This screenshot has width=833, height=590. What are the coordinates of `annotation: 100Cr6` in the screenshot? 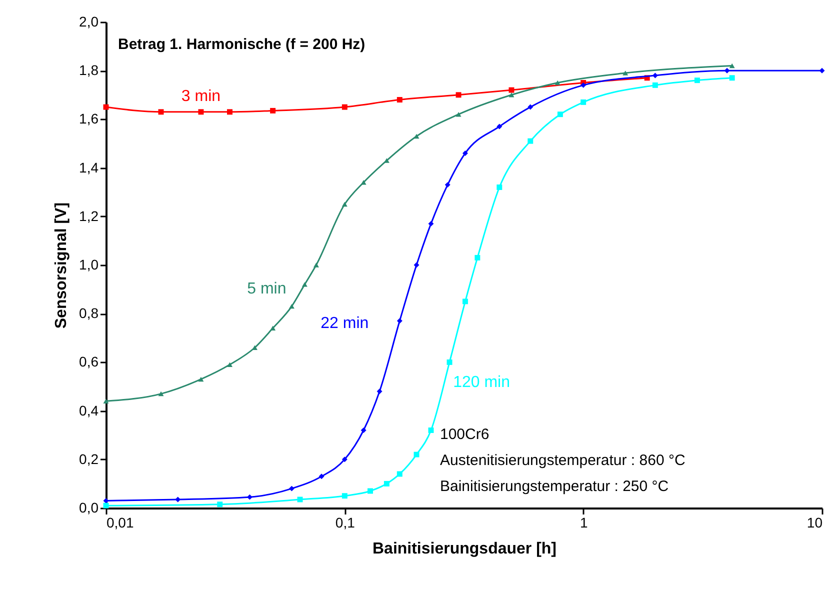 It's located at (465, 434).